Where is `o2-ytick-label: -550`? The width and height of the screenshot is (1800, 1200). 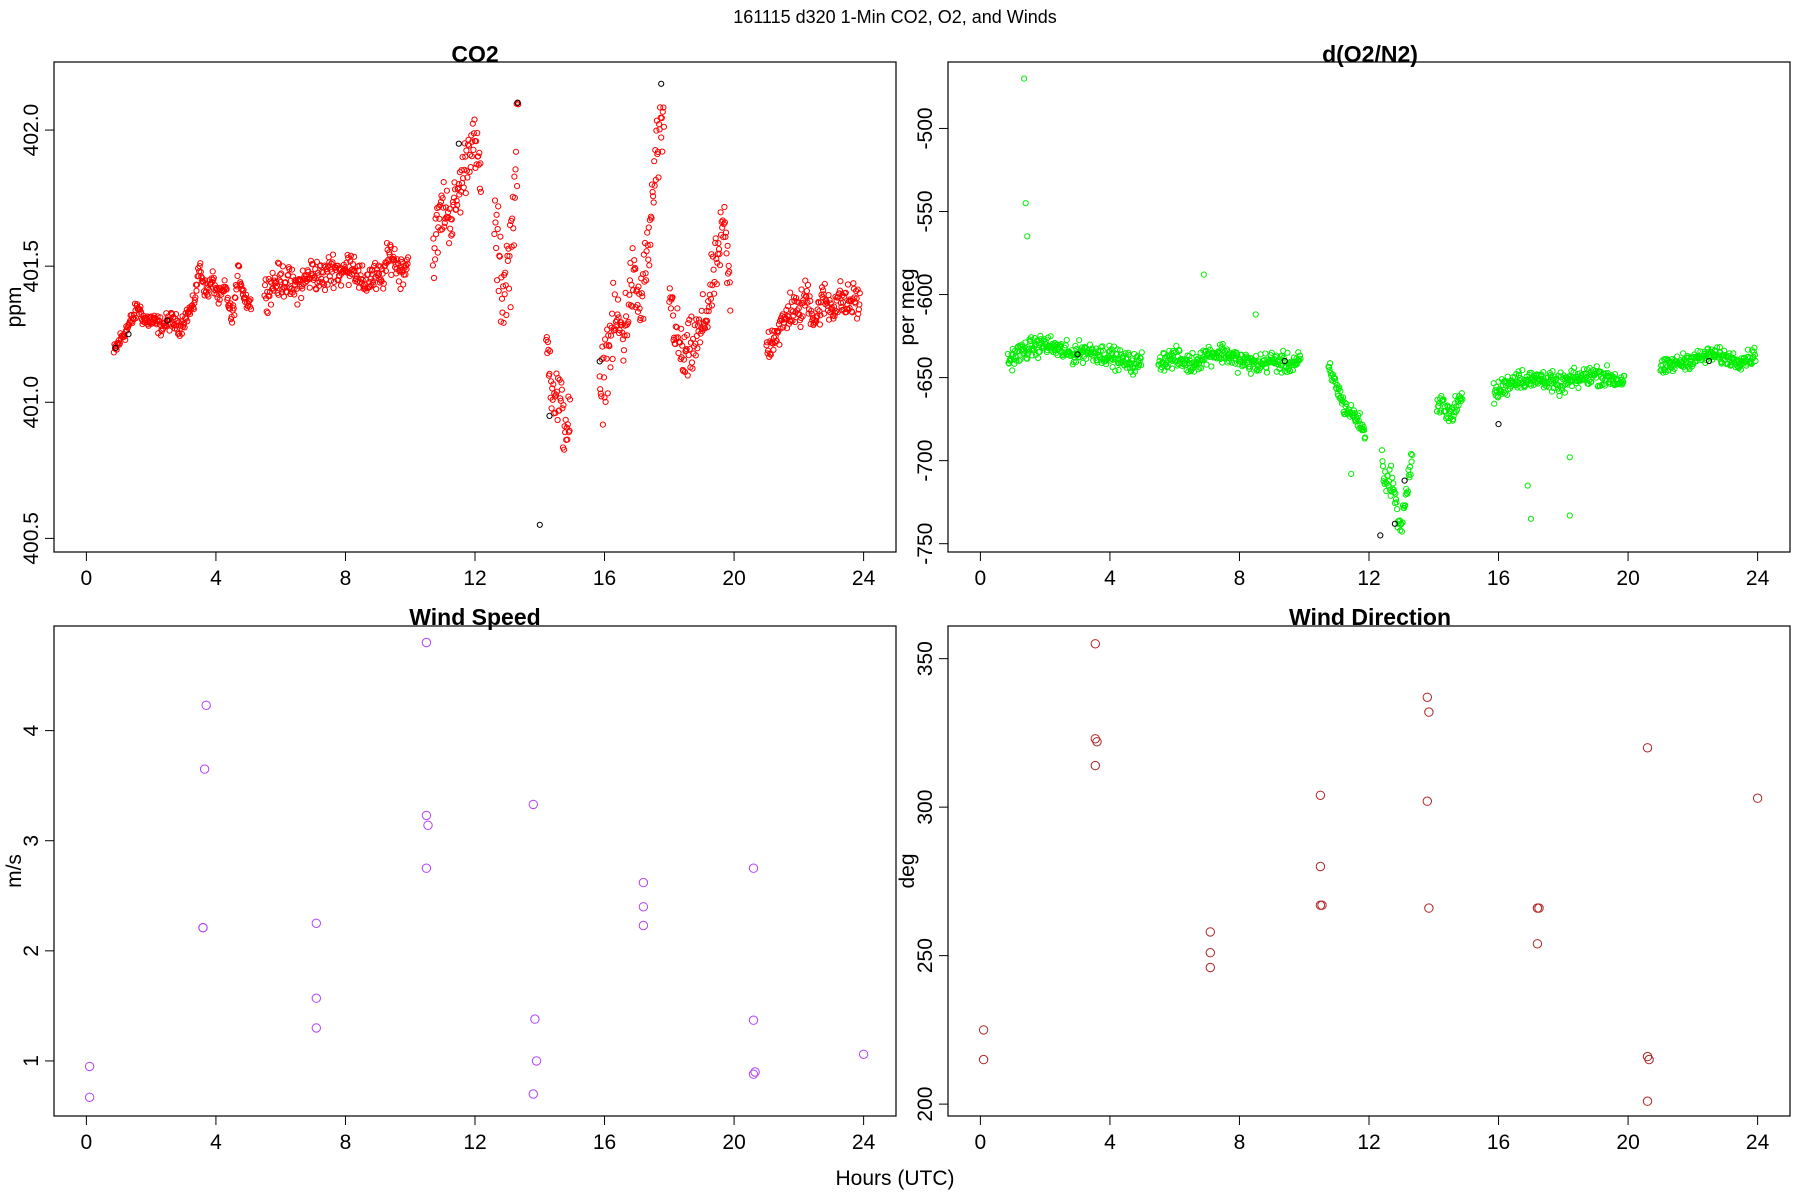
o2-ytick-label: -550 is located at coordinates (925, 211).